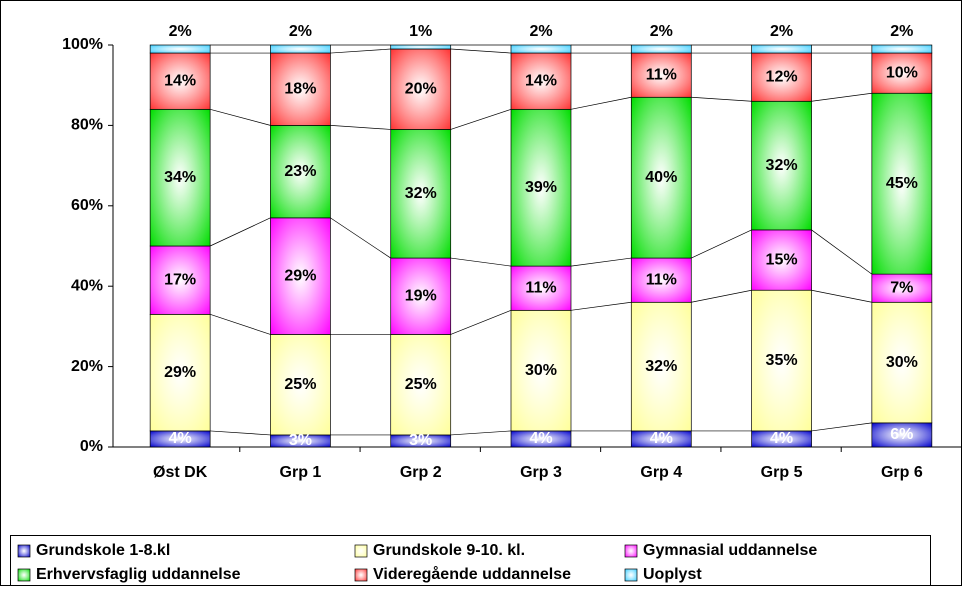 This screenshot has height=591, width=962. Describe the element at coordinates (87, 125) in the screenshot. I see `y-tick-label: 80%` at that location.